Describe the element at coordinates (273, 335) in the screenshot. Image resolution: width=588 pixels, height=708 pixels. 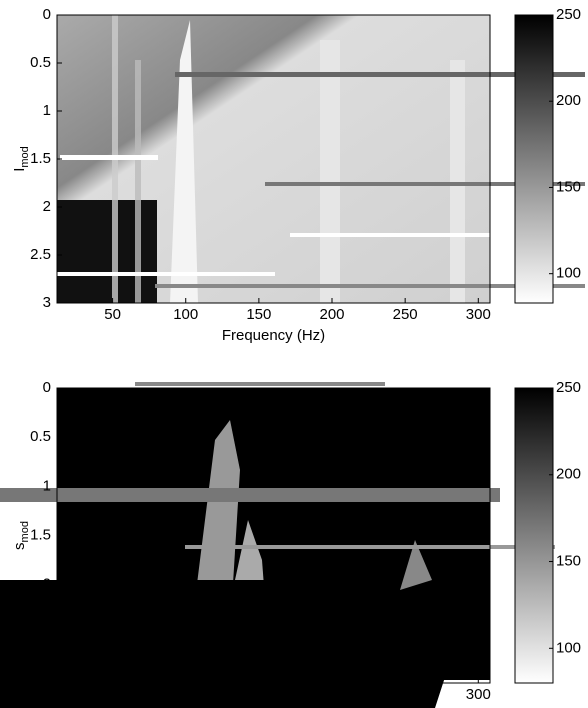
I see `x-axis-label: Frequency (Hz)` at that location.